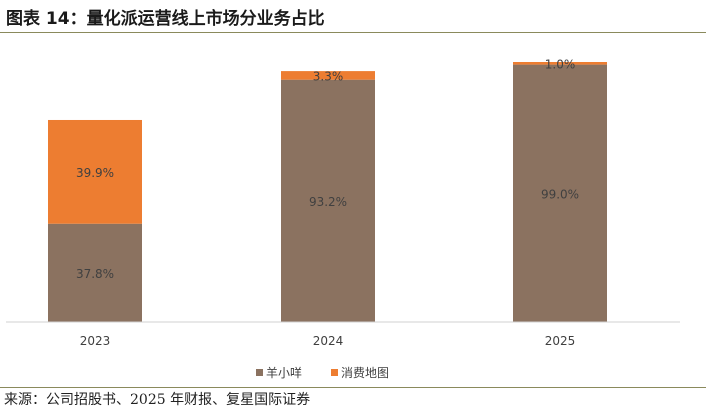 The image size is (706, 411). I want to click on source-note: 来源：公司招股书、2025 年财报、复星国际证券, so click(157, 400).